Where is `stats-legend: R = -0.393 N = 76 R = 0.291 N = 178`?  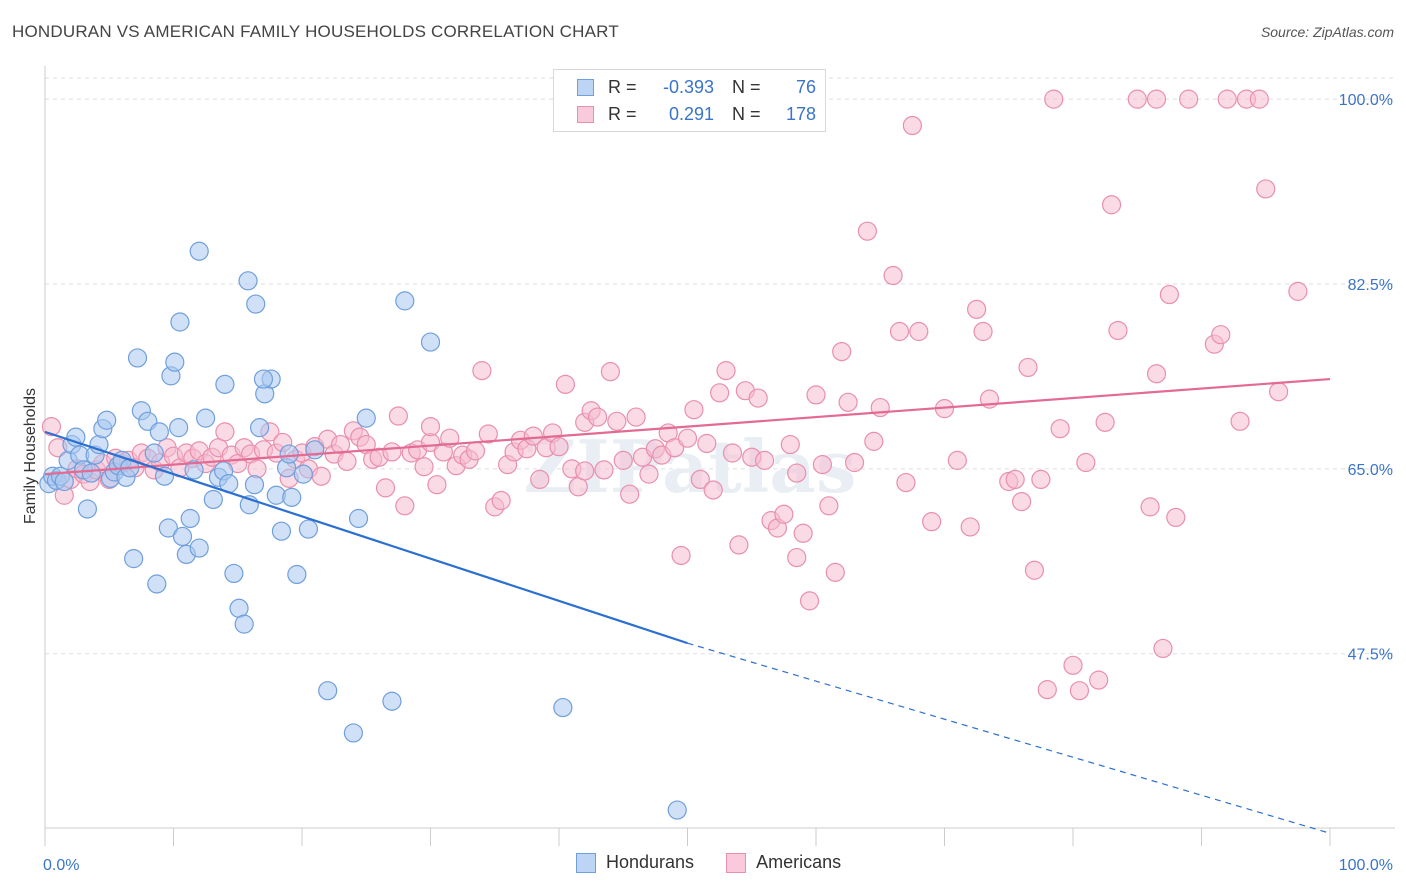 stats-legend: R = -0.393 N = 76 R = 0.291 N = 178 is located at coordinates (689, 100).